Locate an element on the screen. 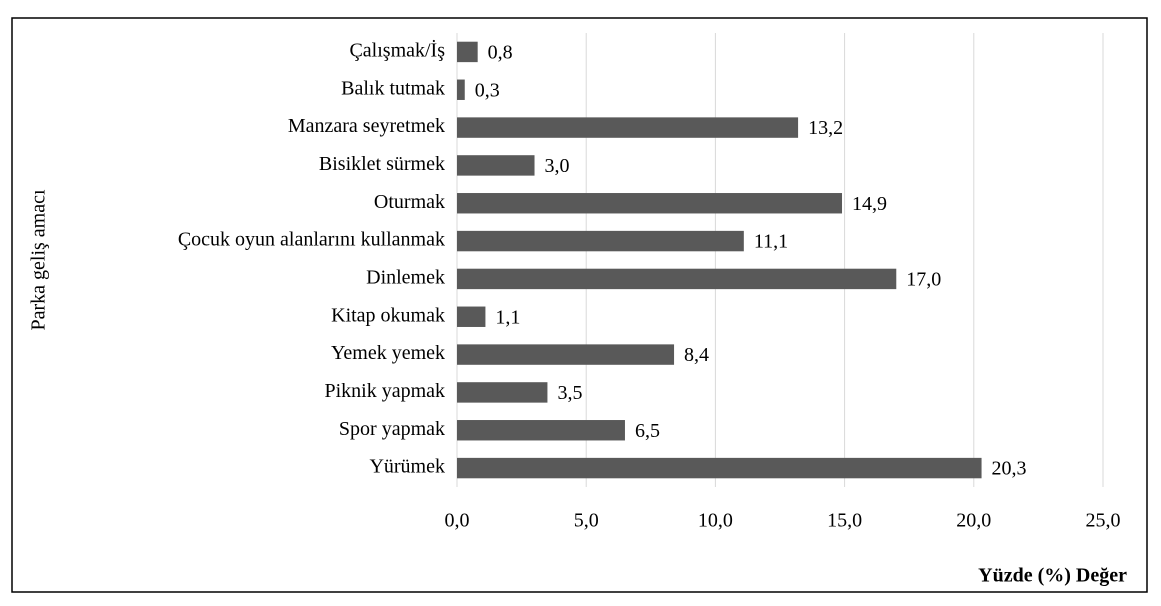  x-tick-label: 25,0 is located at coordinates (1103, 521).